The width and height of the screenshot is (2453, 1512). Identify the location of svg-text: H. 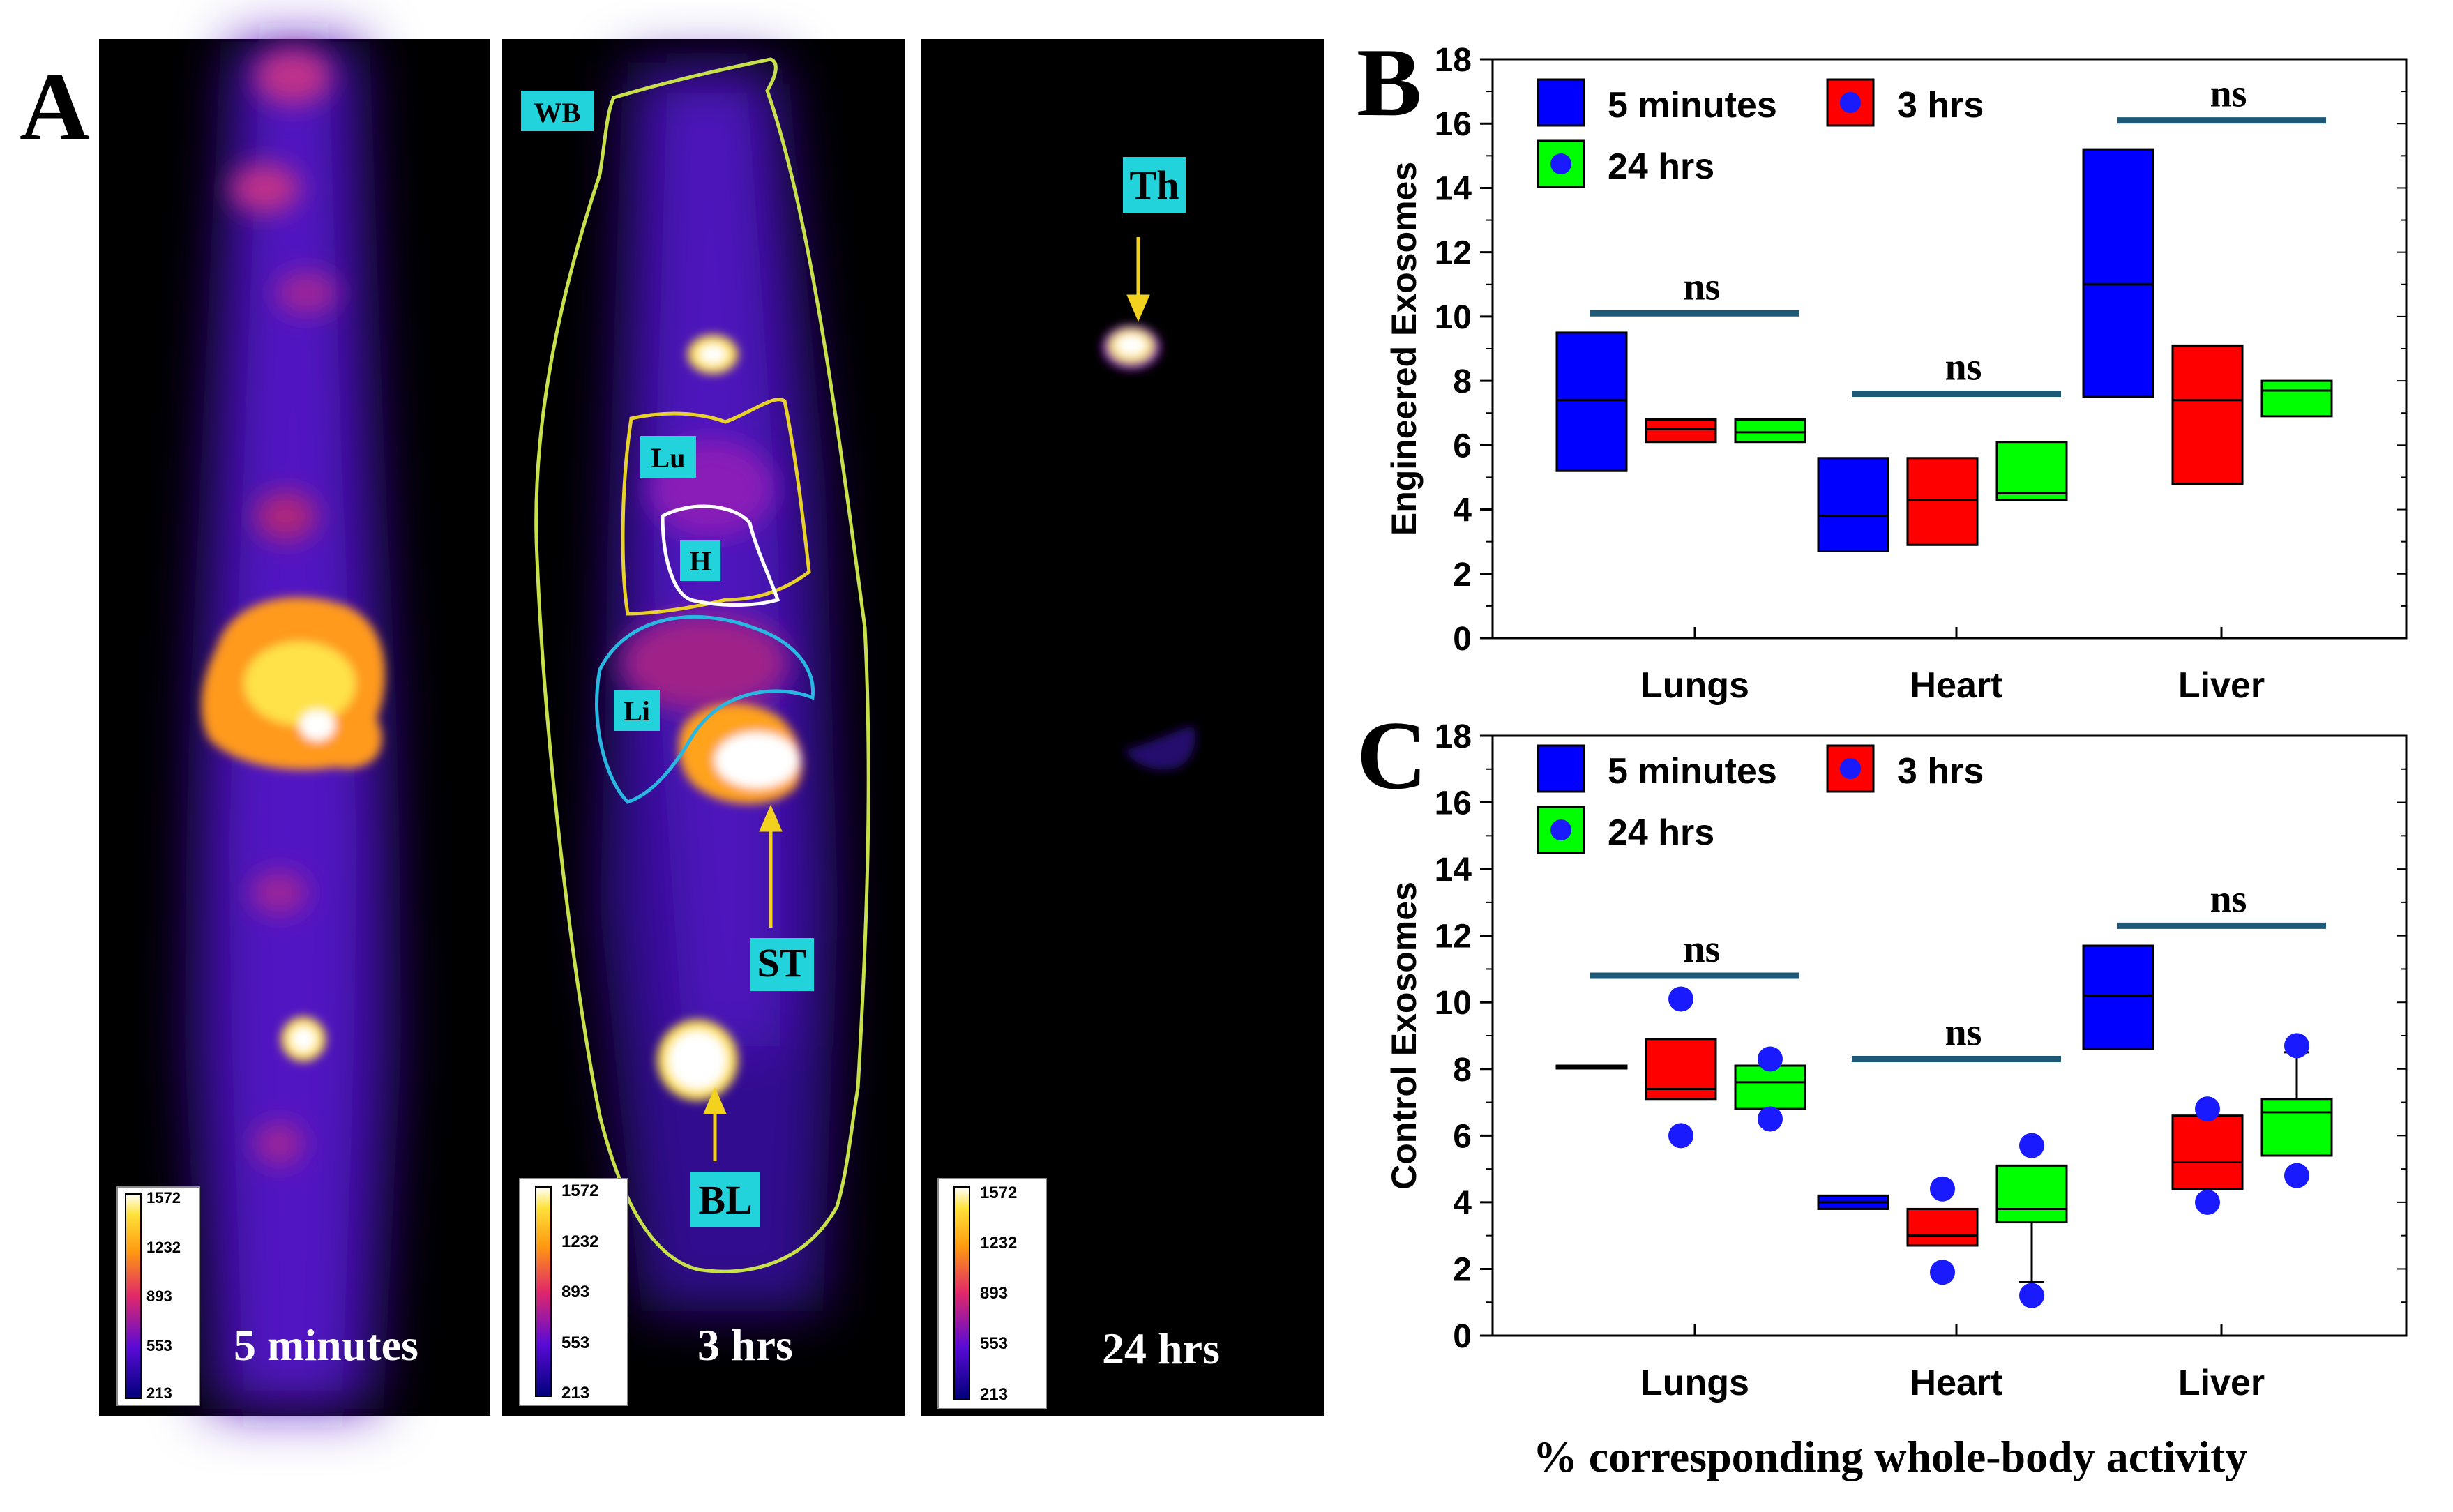
(700, 561).